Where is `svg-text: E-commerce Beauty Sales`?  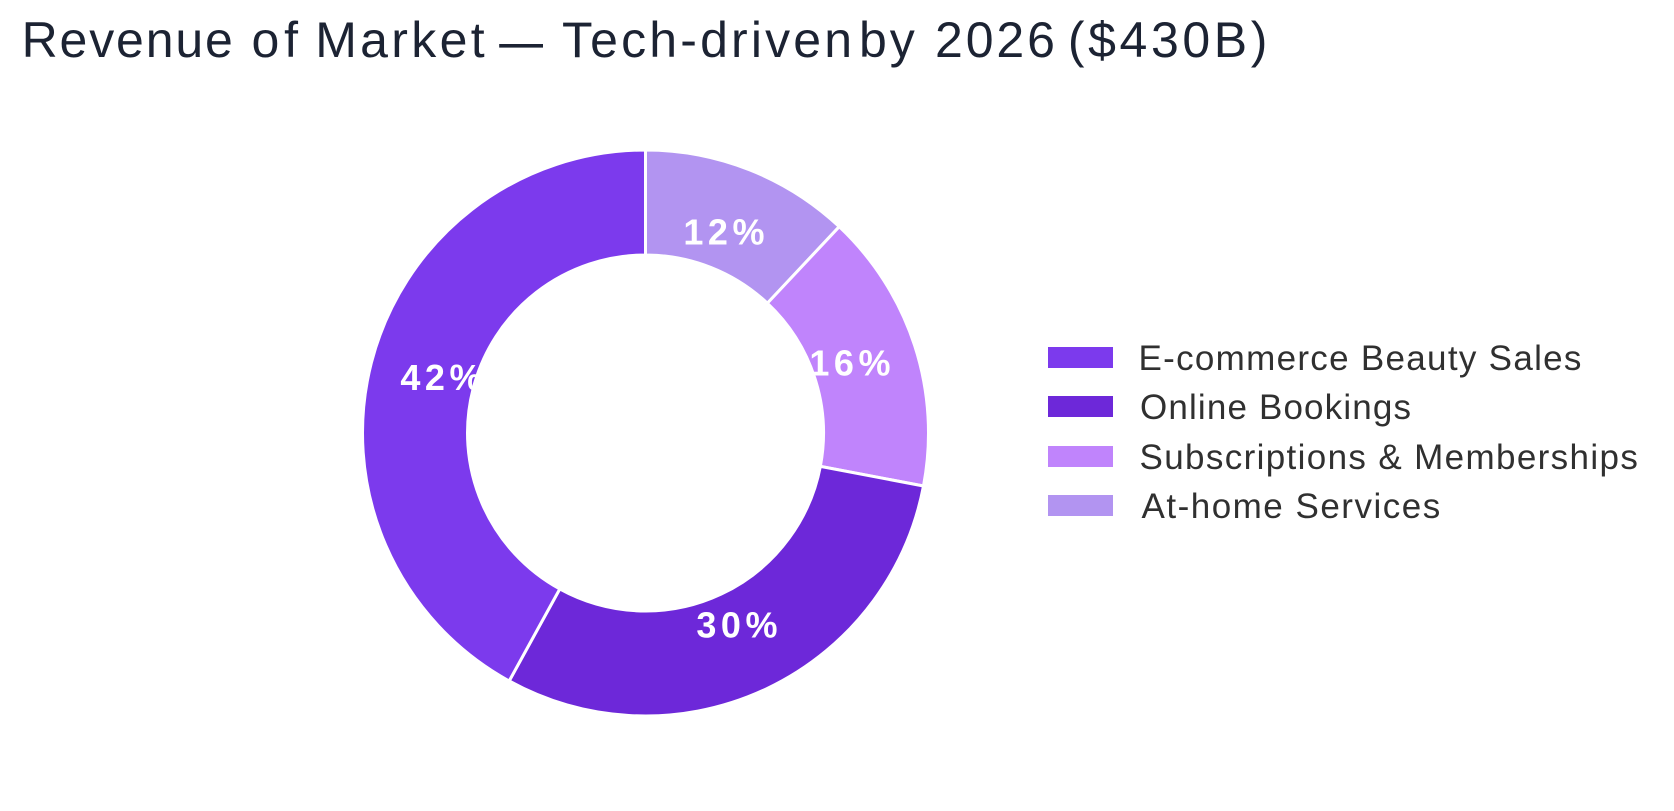 svg-text: E-commerce Beauty Sales is located at coordinates (1361, 358).